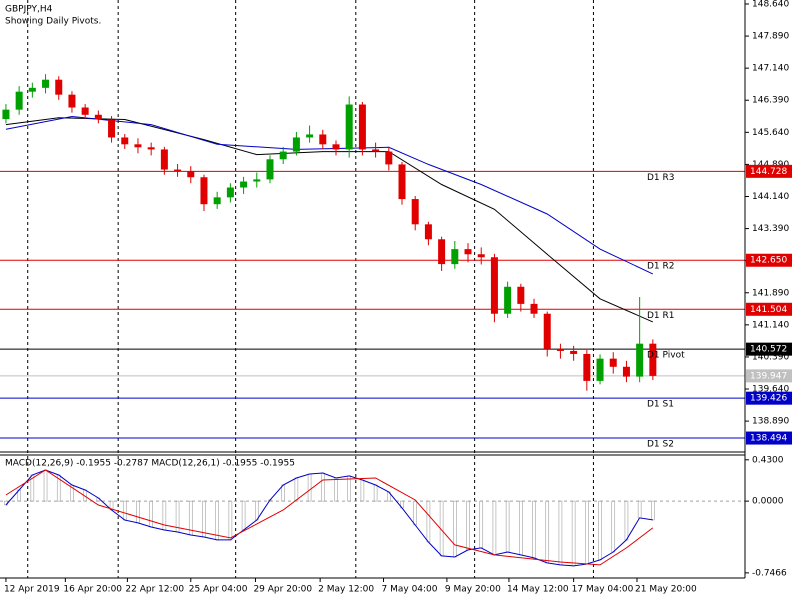 The image size is (800, 600). Describe the element at coordinates (770, 197) in the screenshot. I see `y-tick-label: 144.140` at that location.